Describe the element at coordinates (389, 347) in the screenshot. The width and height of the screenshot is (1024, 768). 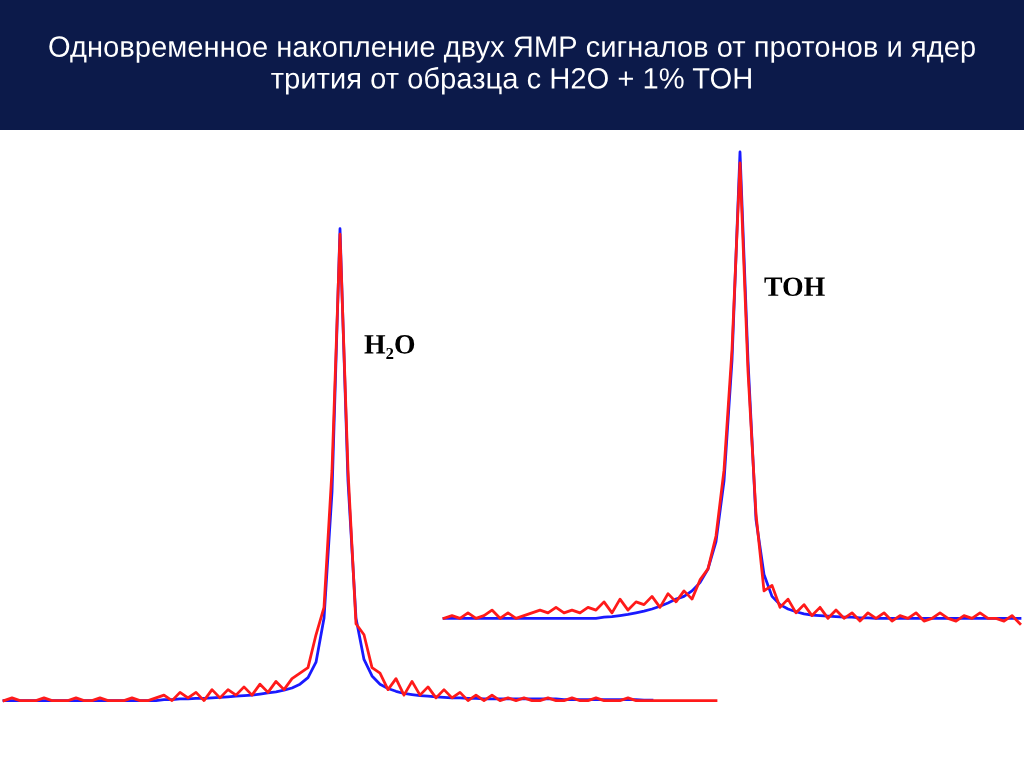
I see `annotation: H₂O` at that location.